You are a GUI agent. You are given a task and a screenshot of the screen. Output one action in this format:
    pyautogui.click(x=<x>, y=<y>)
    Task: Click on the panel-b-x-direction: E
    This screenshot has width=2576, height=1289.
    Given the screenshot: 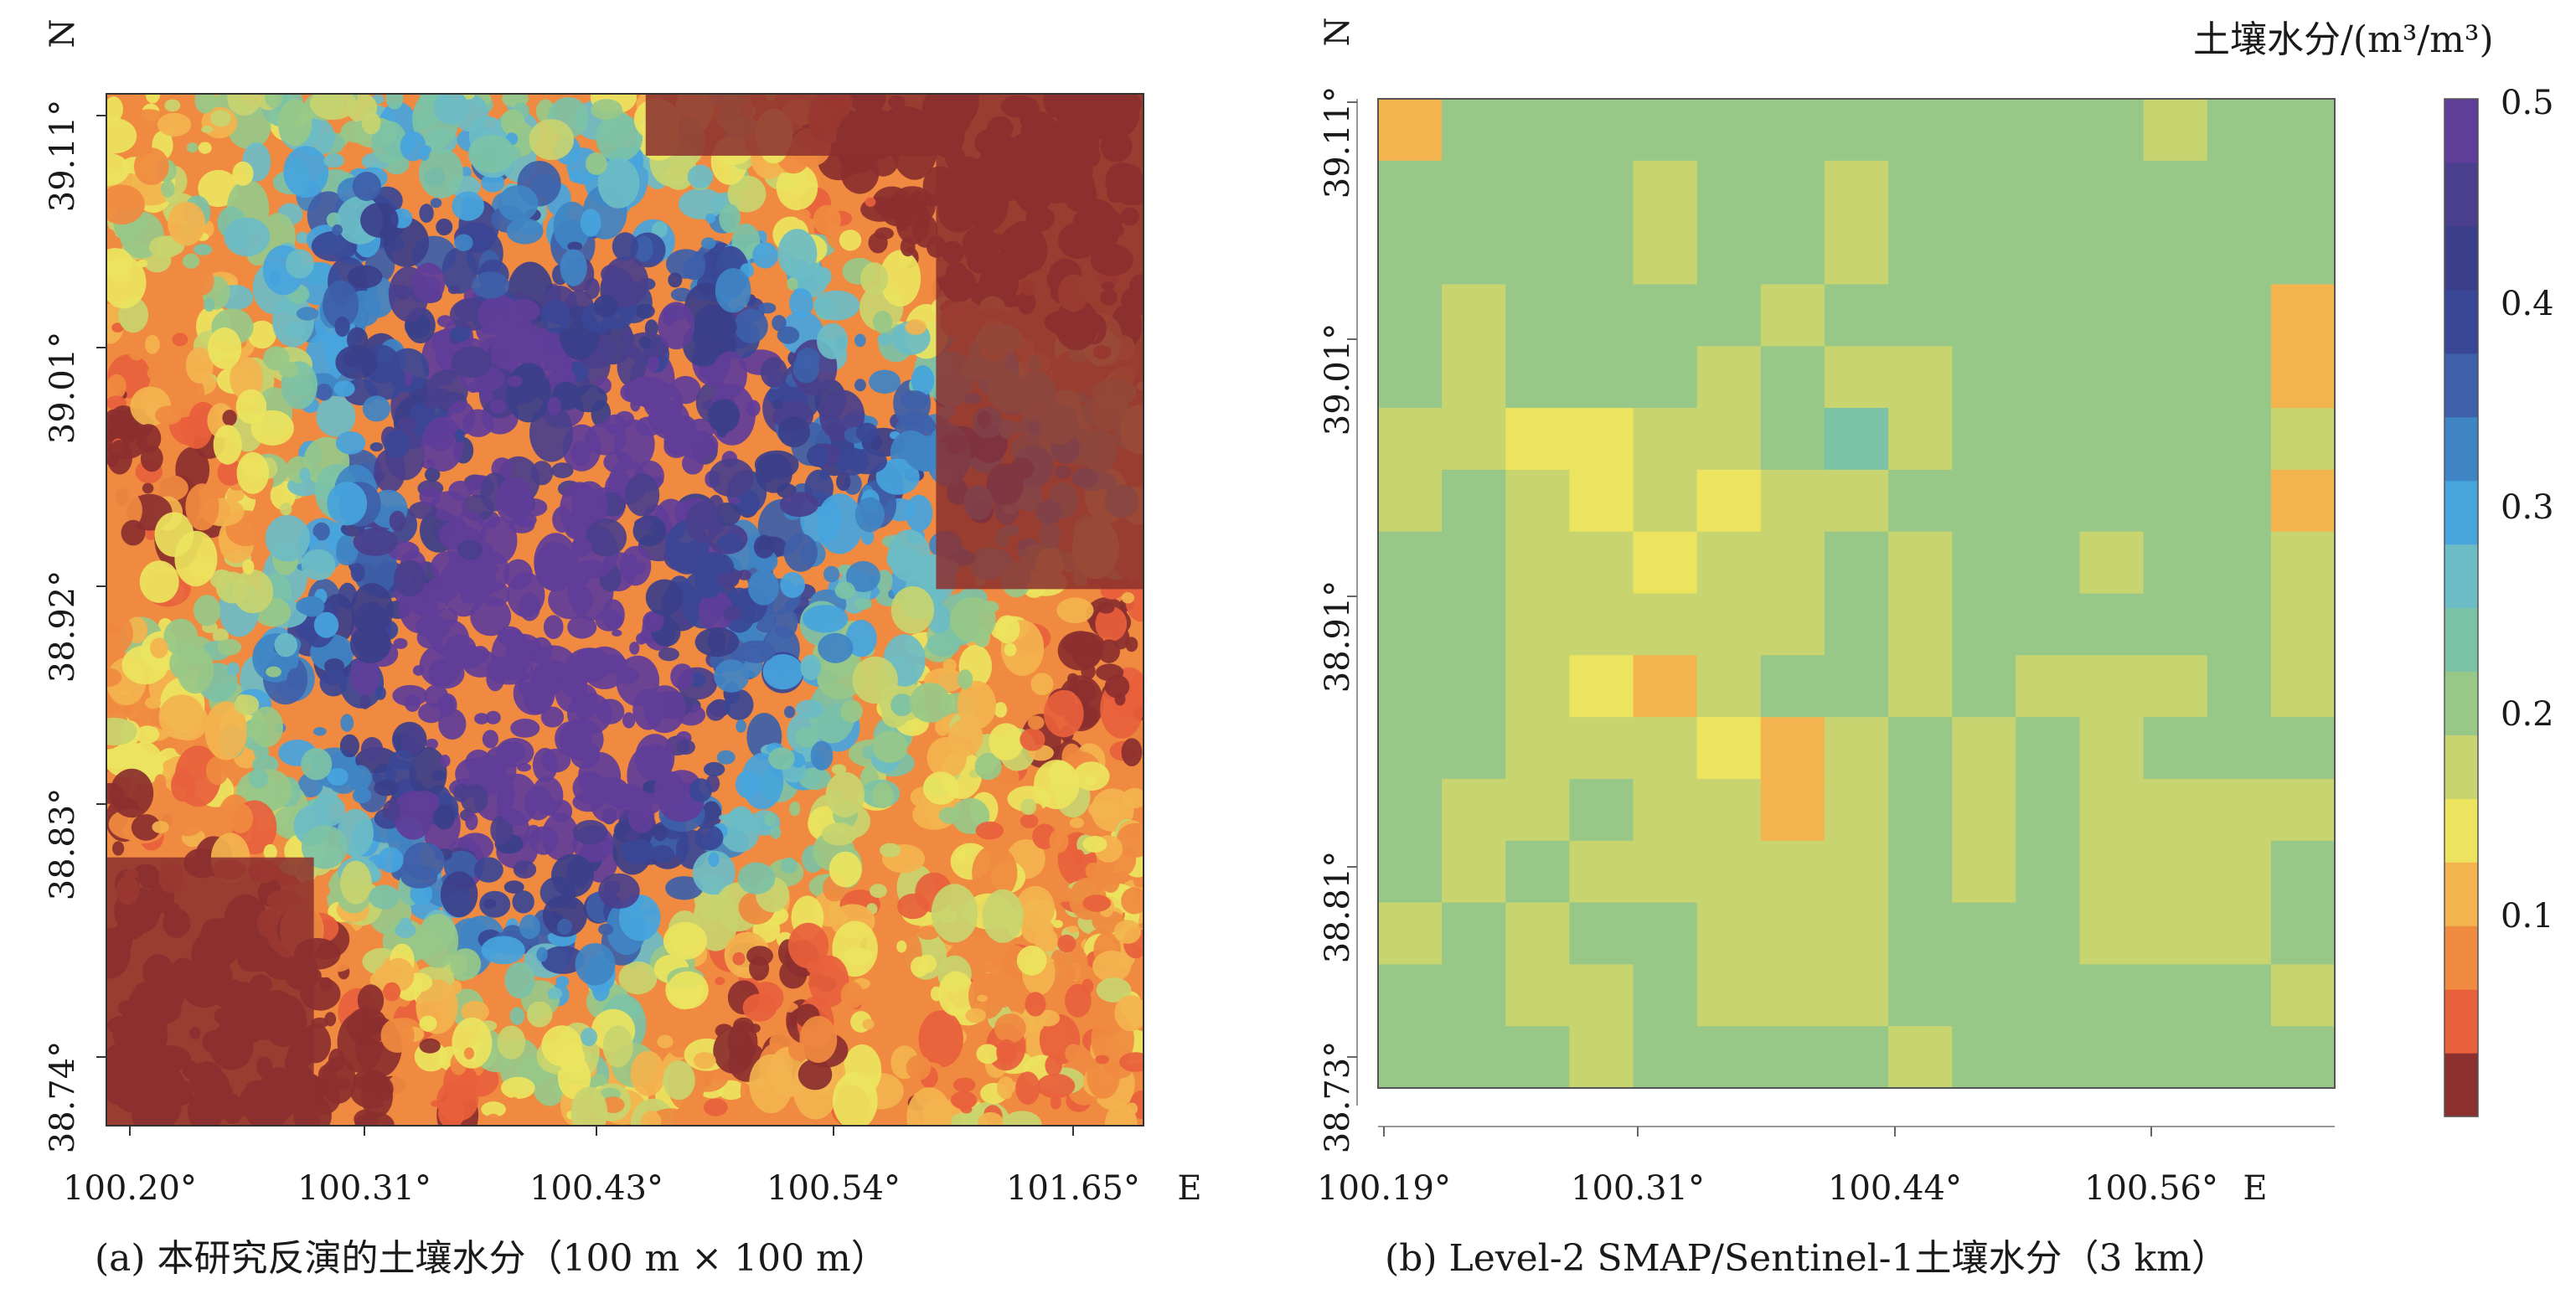 What is the action you would take?
    pyautogui.click(x=2255, y=1188)
    